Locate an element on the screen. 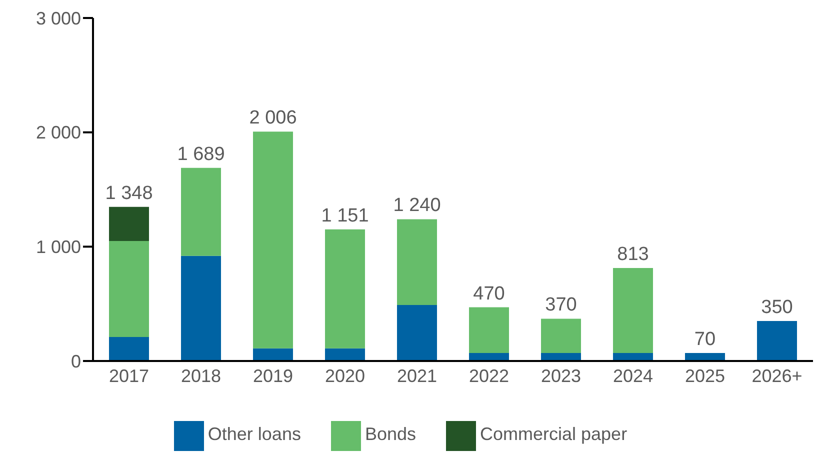 Image resolution: width=831 pixels, height=469 pixels. x-tick-label: 2023 is located at coordinates (561, 376).